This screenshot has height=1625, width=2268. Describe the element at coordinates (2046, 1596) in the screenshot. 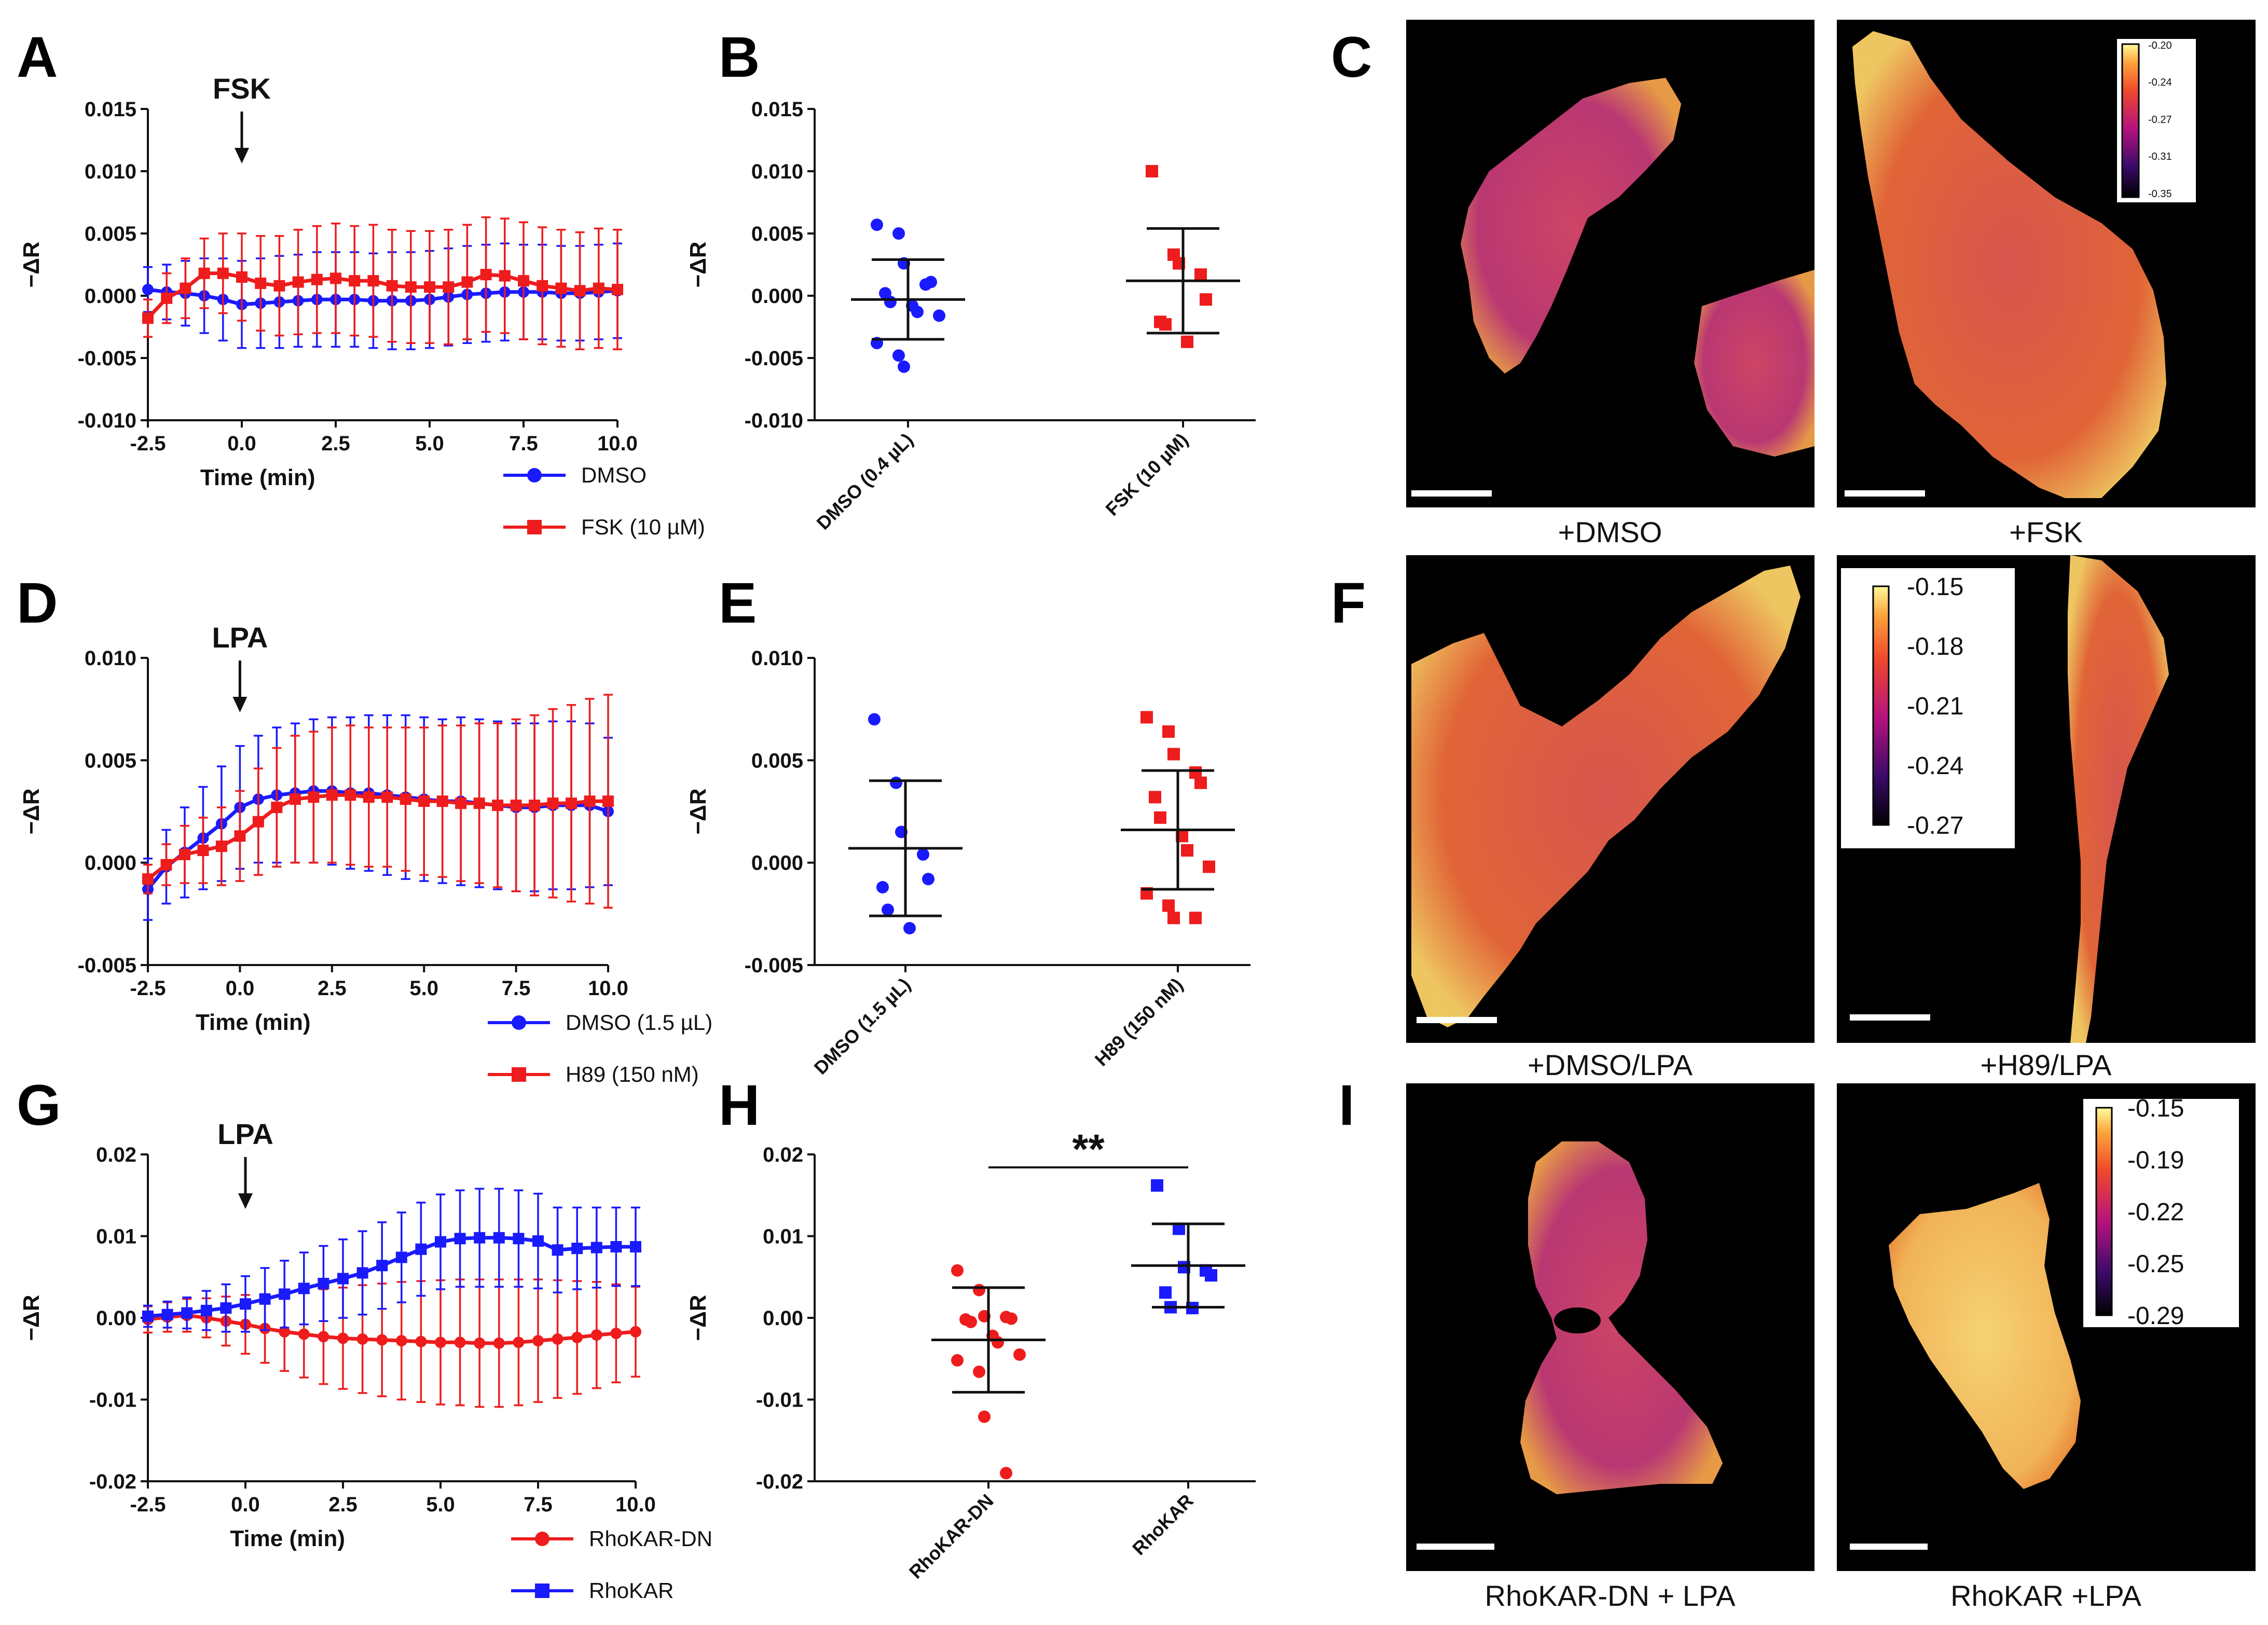

I see `image-caption: RhoKAR +LPA` at that location.